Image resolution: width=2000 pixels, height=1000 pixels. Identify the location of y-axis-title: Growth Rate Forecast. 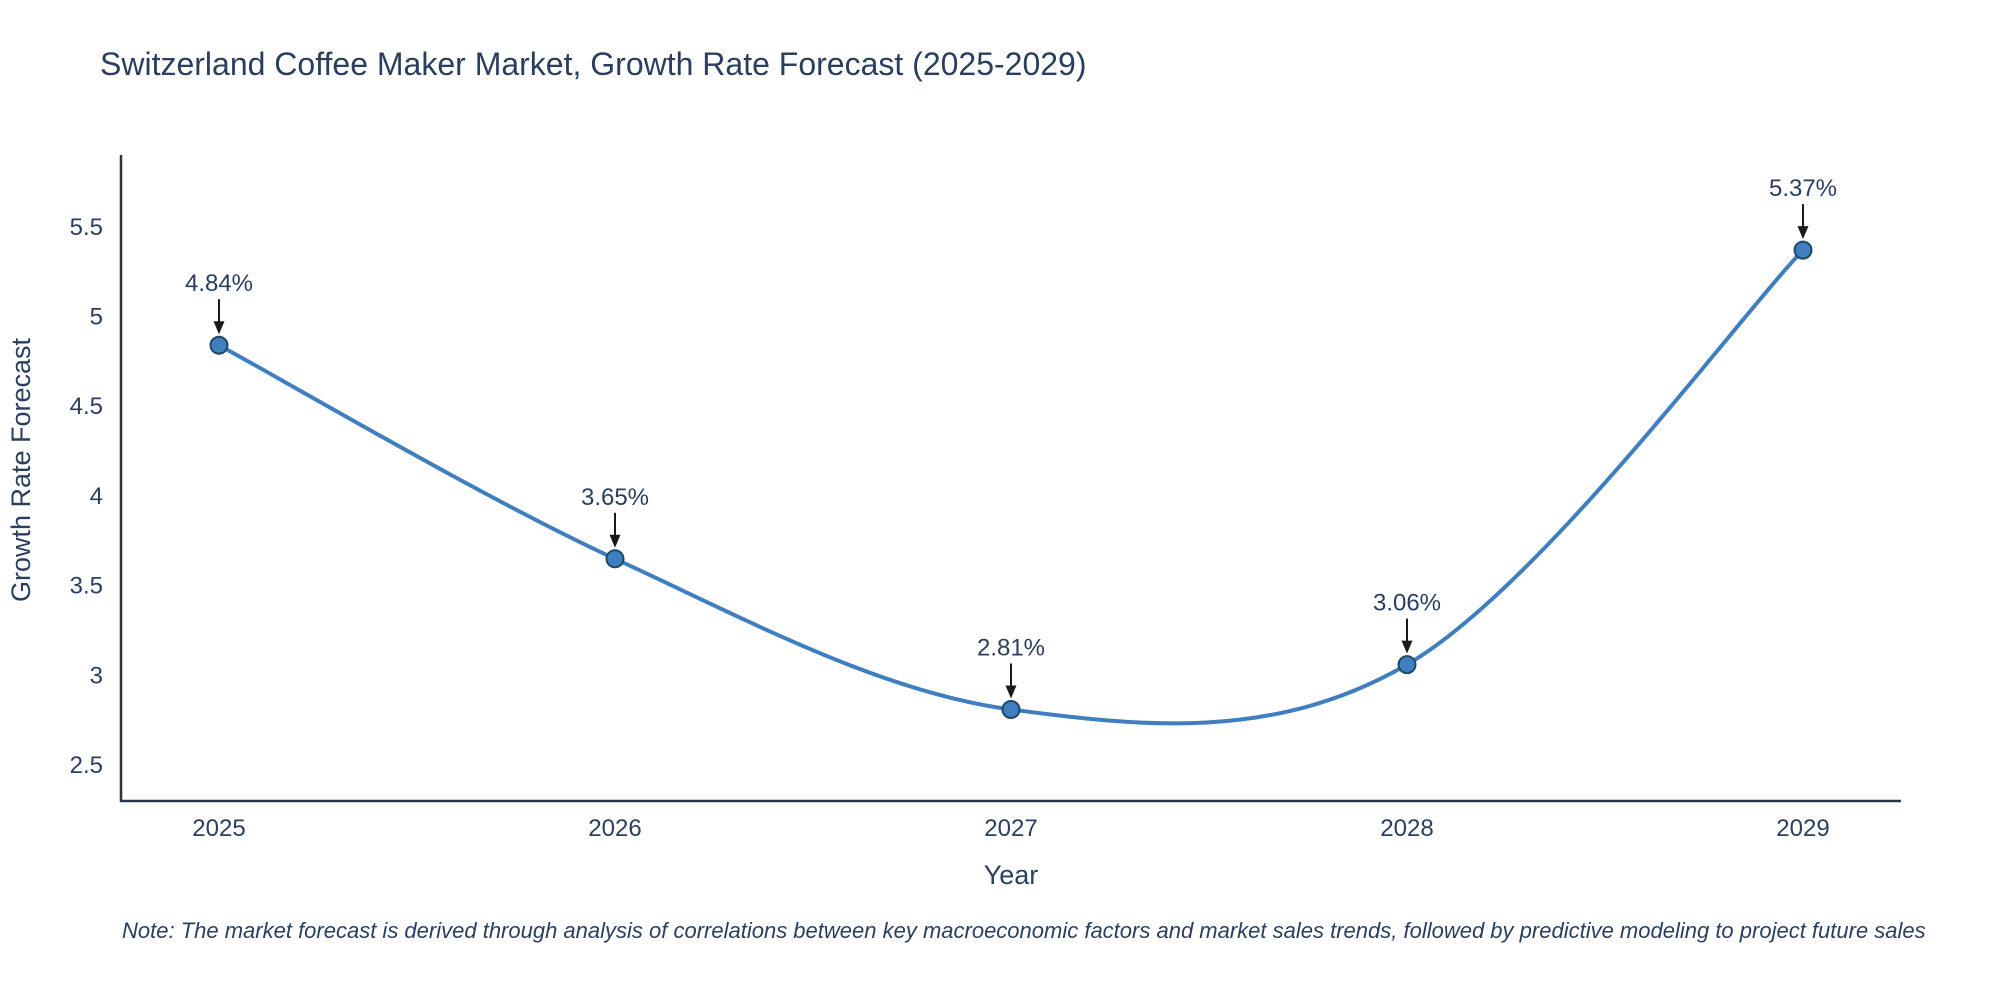
(21, 469).